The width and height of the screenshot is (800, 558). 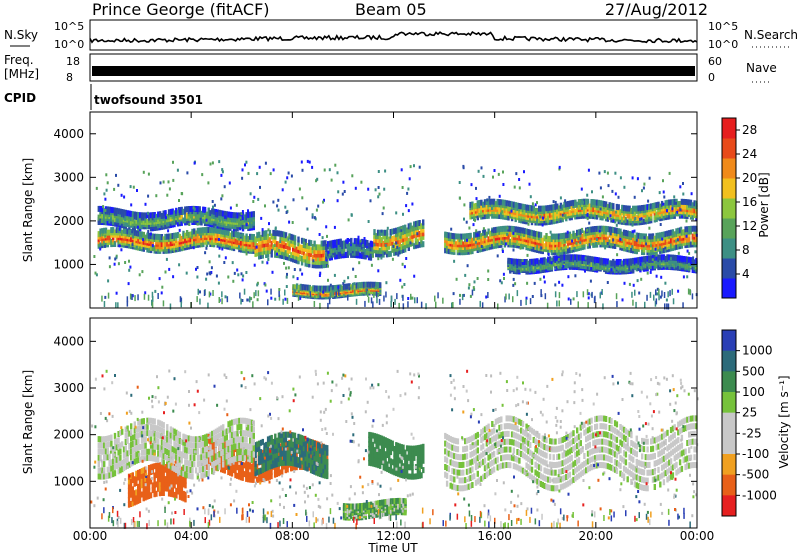 I want to click on date-title: 27/Aug/2012, so click(x=656, y=9).